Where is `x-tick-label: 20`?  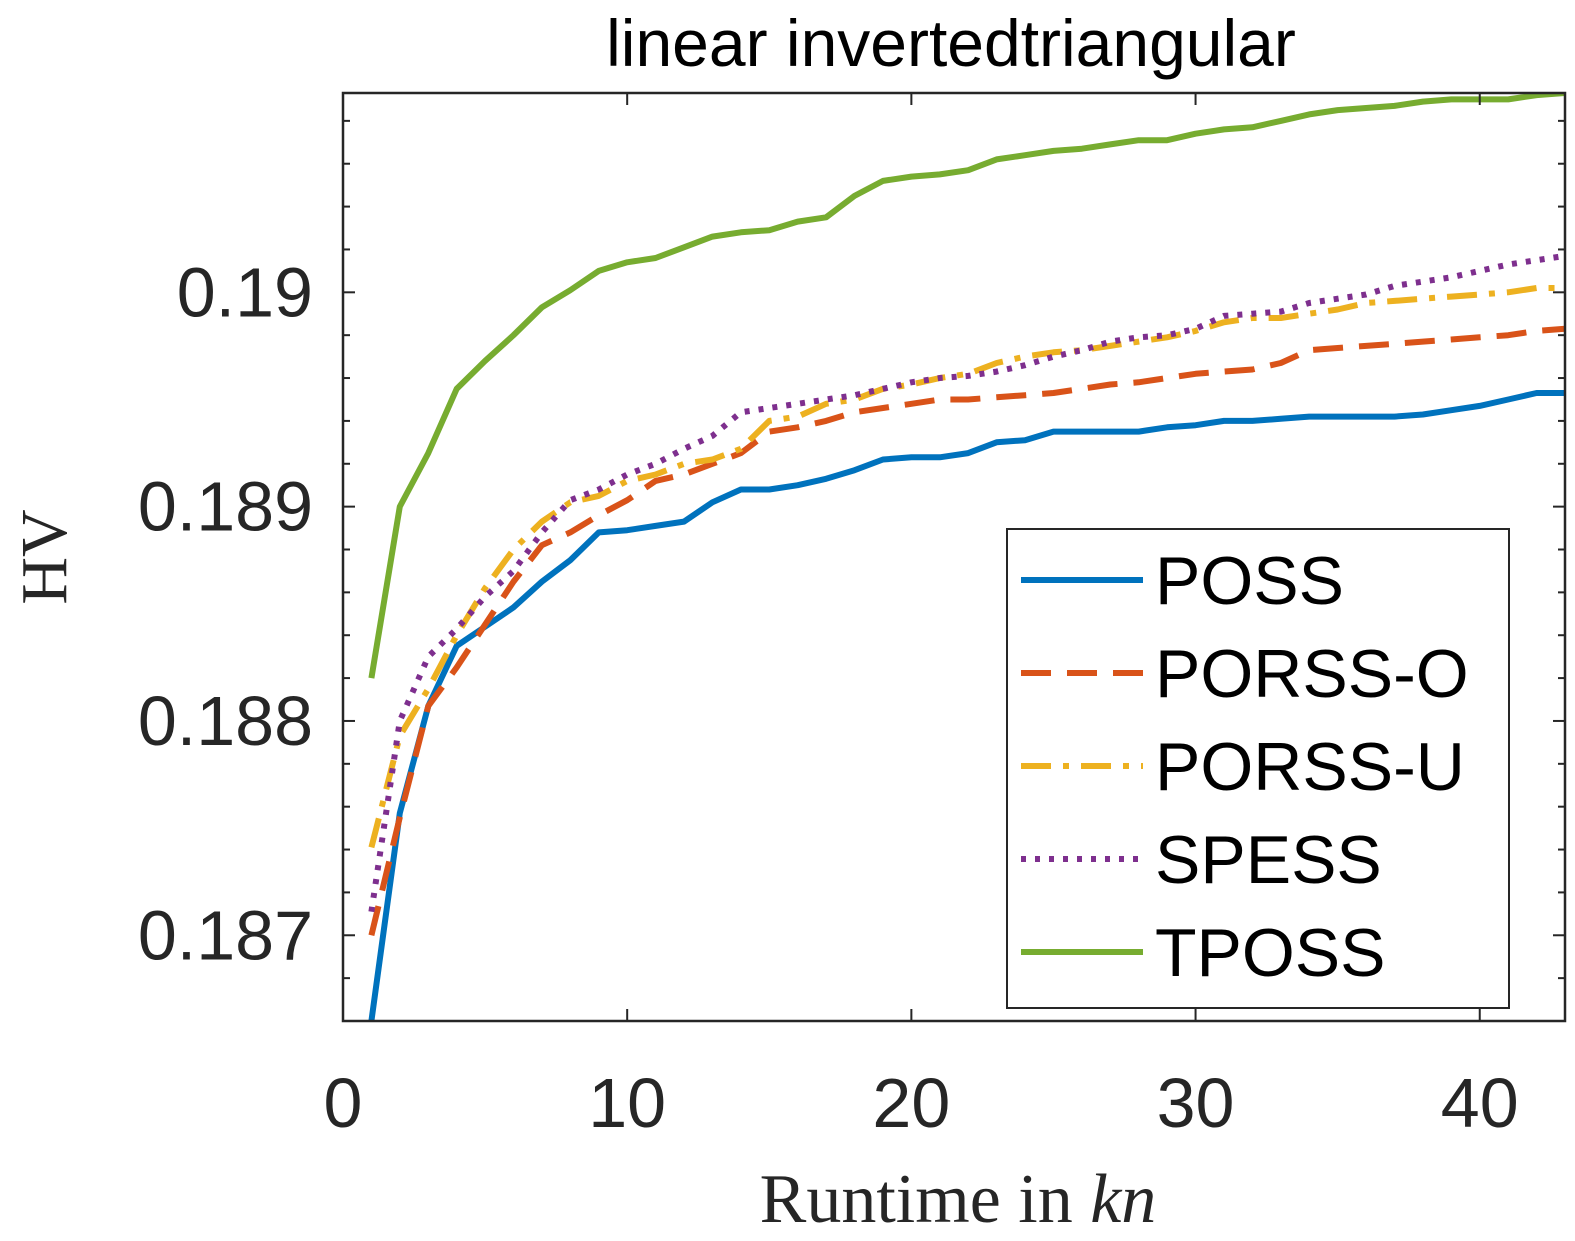 x-tick-label: 20 is located at coordinates (911, 1103).